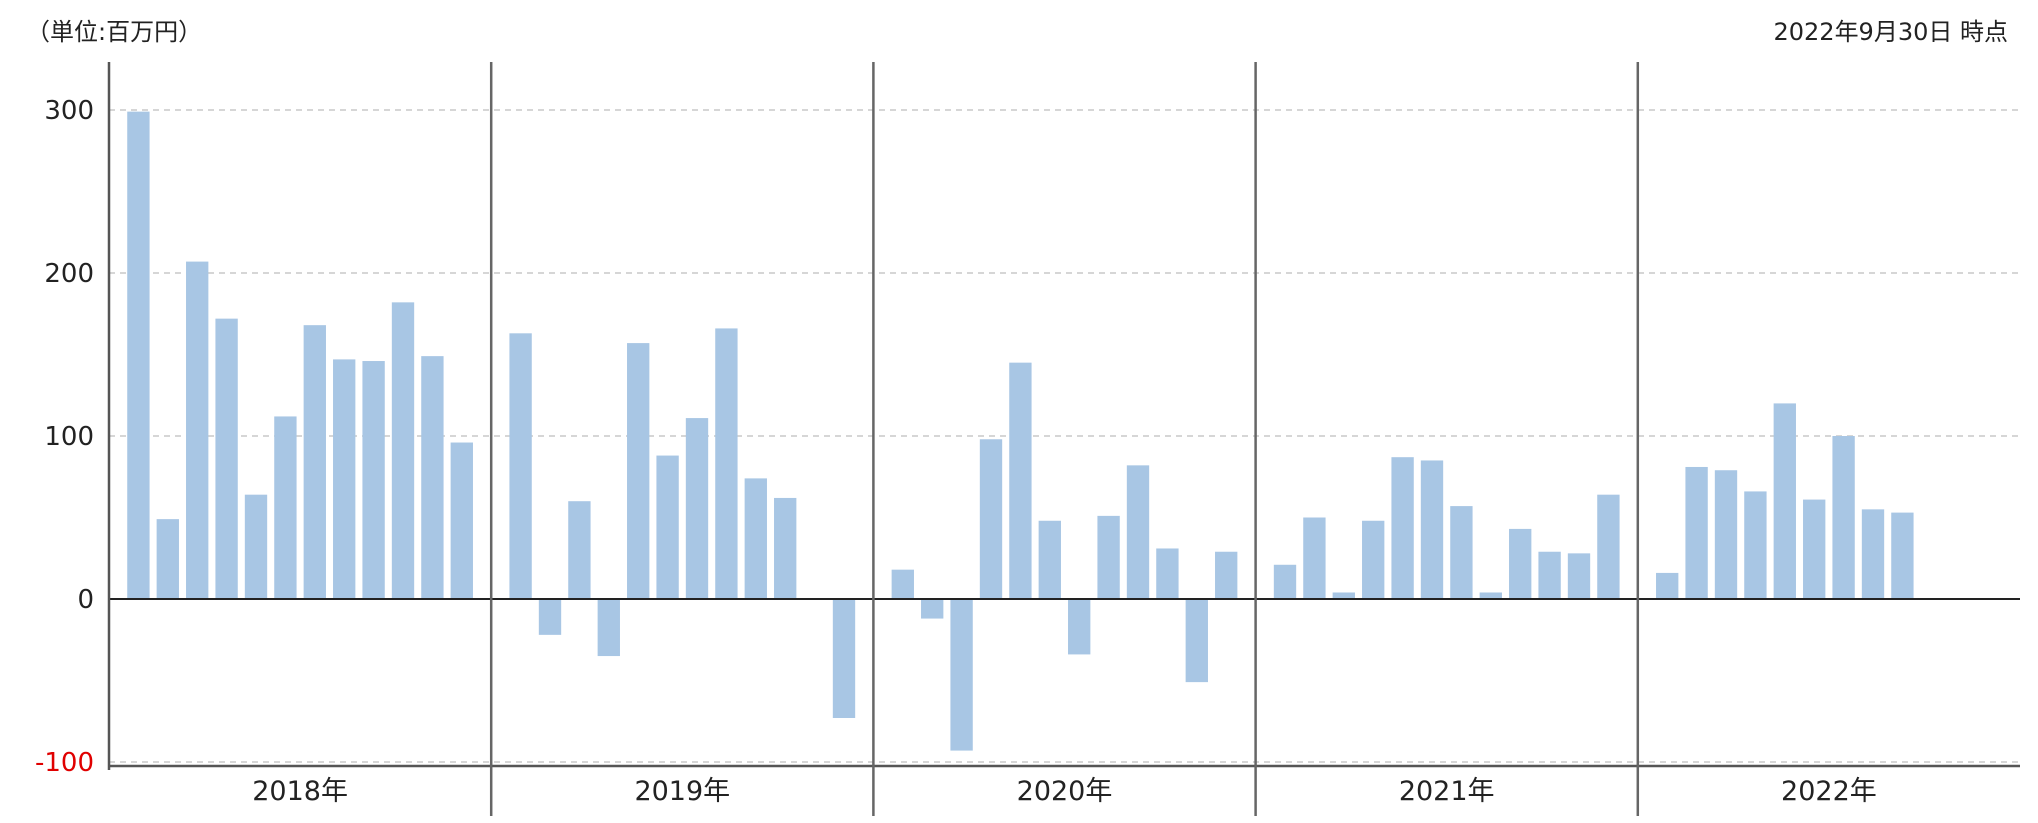  What do you see at coordinates (69, 274) in the screenshot?
I see `y-tick-label: 200` at bounding box center [69, 274].